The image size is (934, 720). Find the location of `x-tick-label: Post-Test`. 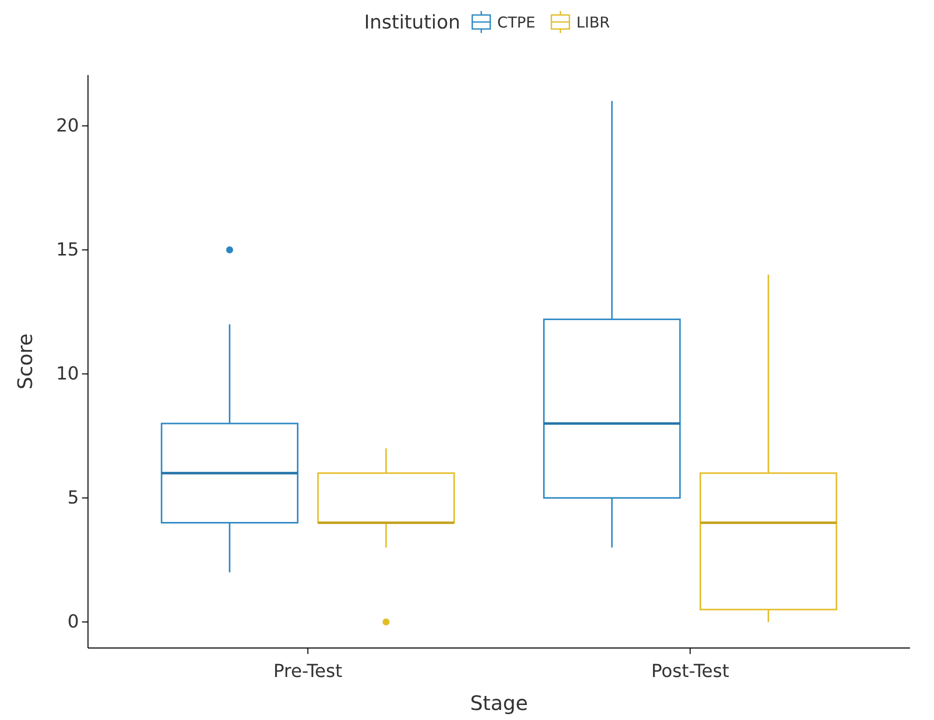

x-tick-label: Post-Test is located at coordinates (690, 671).